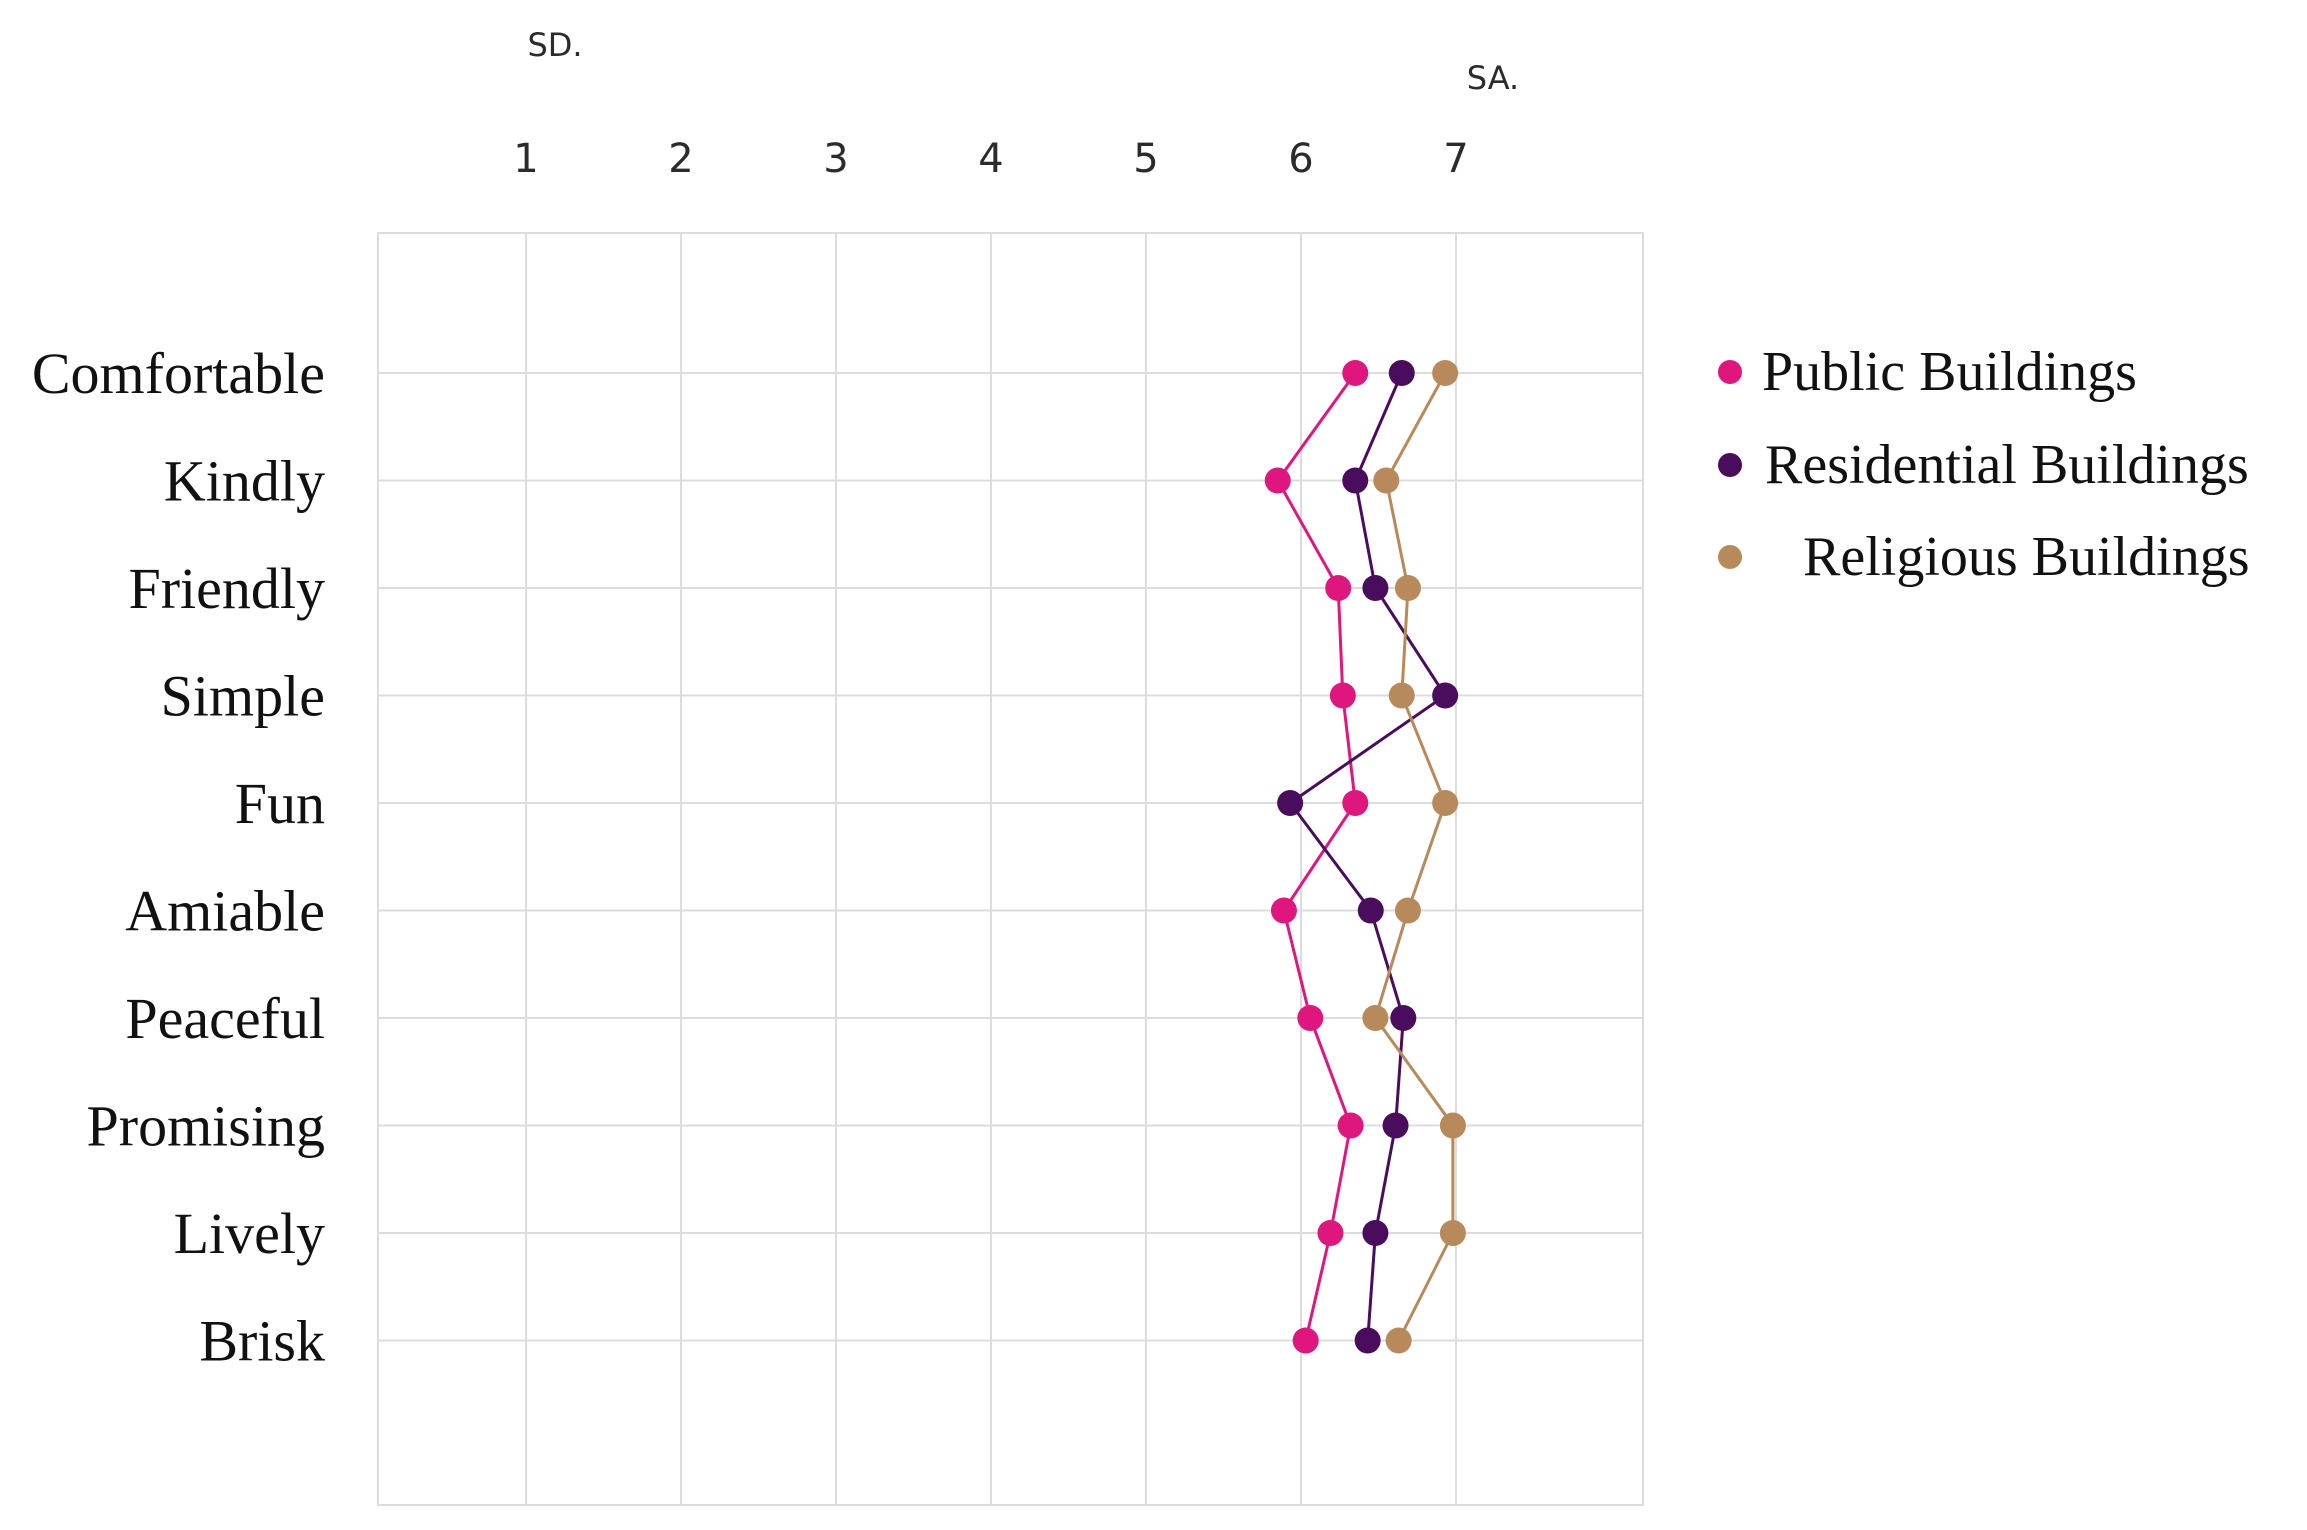 The width and height of the screenshot is (2307, 1530). What do you see at coordinates (1300, 159) in the screenshot?
I see `x-tick-label: 6` at bounding box center [1300, 159].